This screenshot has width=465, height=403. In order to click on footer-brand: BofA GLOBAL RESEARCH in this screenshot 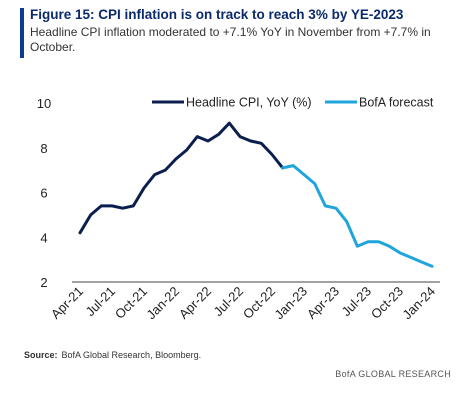, I will do `click(393, 374)`.